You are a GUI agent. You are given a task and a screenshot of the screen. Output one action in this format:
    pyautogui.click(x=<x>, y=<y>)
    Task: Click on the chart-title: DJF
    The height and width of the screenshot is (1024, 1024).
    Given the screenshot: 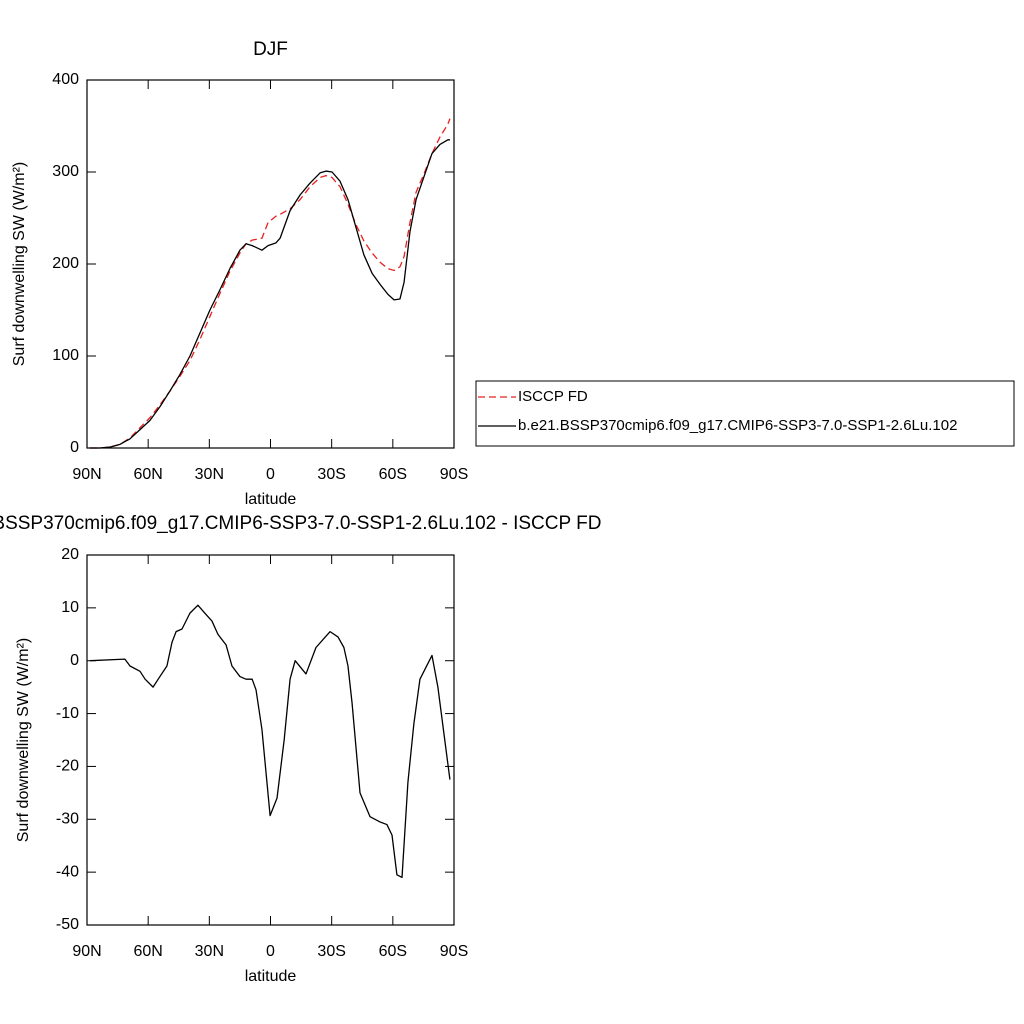 What is the action you would take?
    pyautogui.click(x=270, y=49)
    